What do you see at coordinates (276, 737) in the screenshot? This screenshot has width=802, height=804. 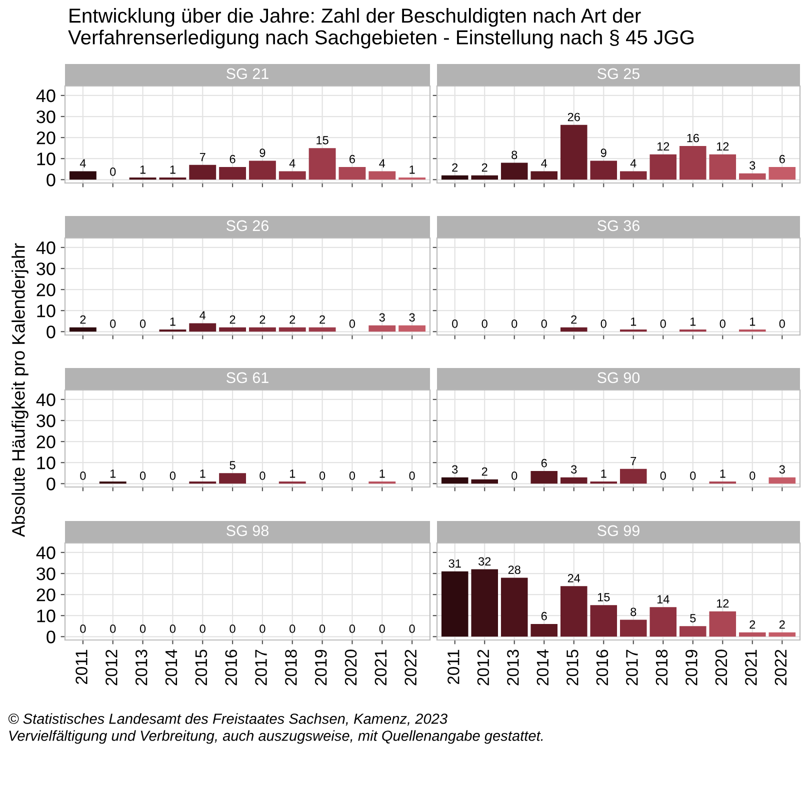 I see `text: Vervielfältigung und Verbreitung, auch auszugsweise, mit Quellenangabe gestattet.` at bounding box center [276, 737].